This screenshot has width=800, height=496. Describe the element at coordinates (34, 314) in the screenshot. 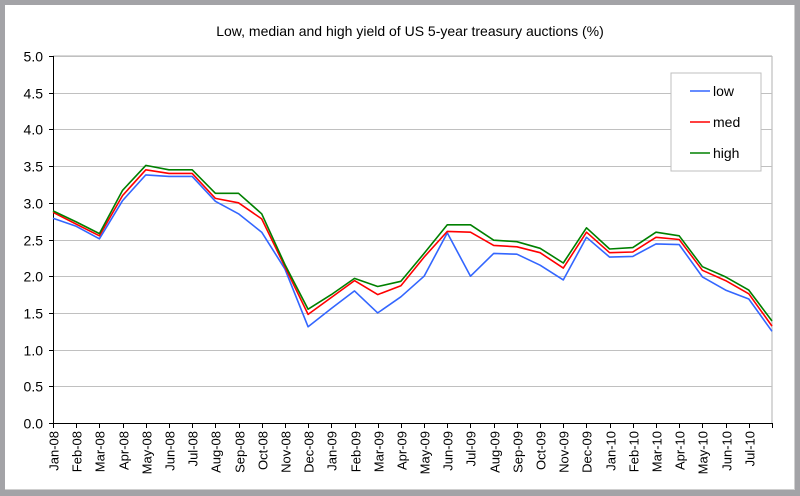

I see `y-tick-label: 1.5` at that location.